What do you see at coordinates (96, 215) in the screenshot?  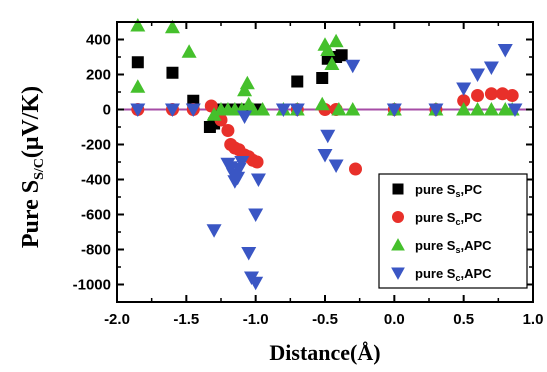 I see `y-tick-label: -600` at bounding box center [96, 215].